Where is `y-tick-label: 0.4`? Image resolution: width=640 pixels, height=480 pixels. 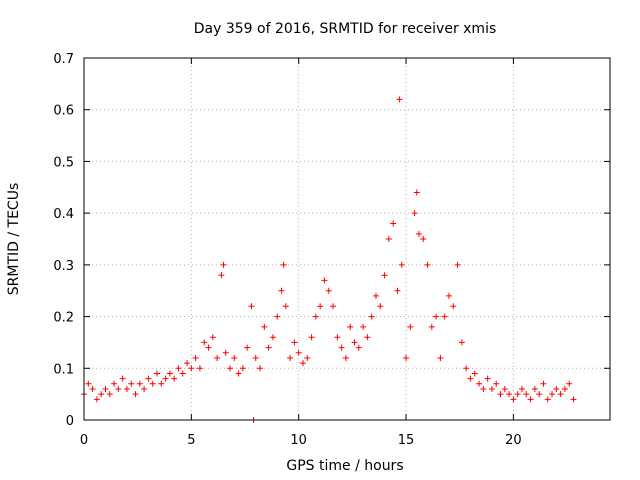
y-tick-label: 0.4 is located at coordinates (63, 214).